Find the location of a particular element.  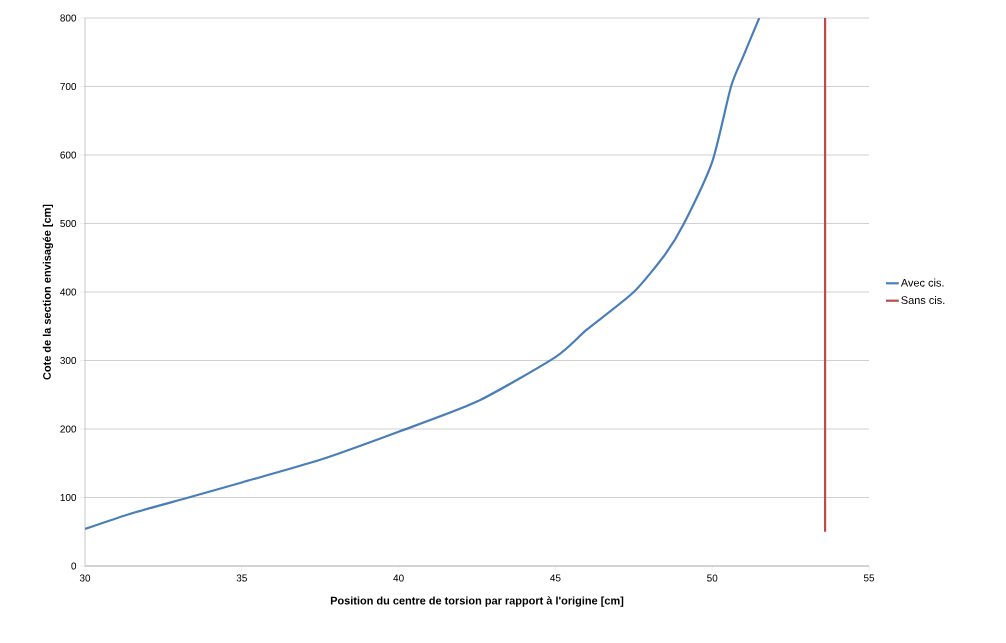

y-axis-title: Cote de la section envisagée [cm] is located at coordinates (48, 292).